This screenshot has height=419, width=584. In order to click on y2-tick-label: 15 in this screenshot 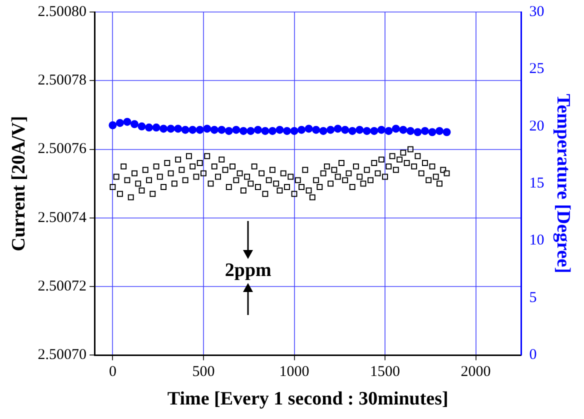, I will do `click(536, 184)`.